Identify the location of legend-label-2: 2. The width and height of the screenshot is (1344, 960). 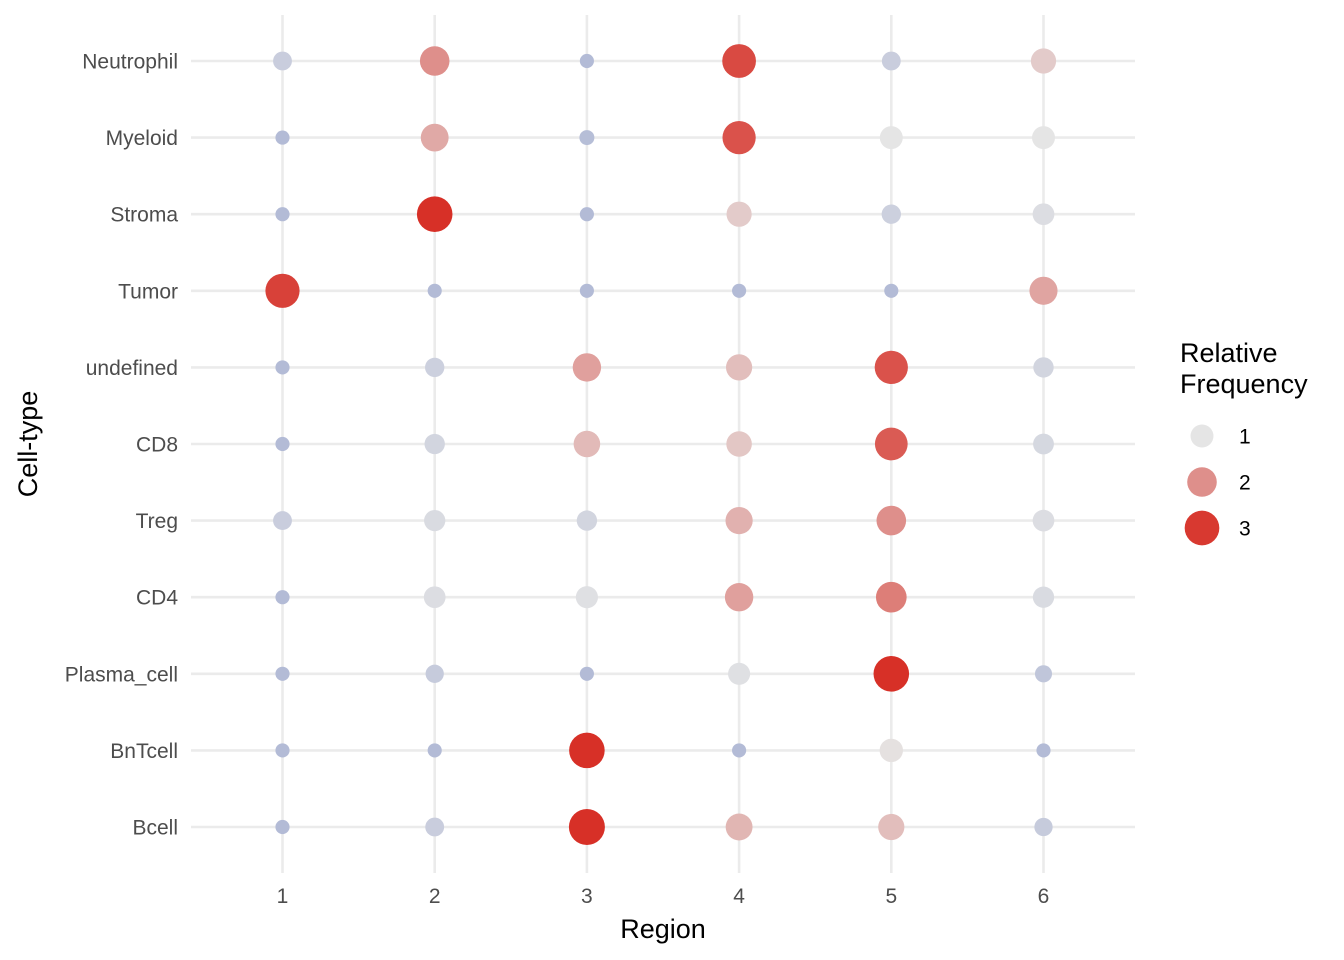
(1245, 483).